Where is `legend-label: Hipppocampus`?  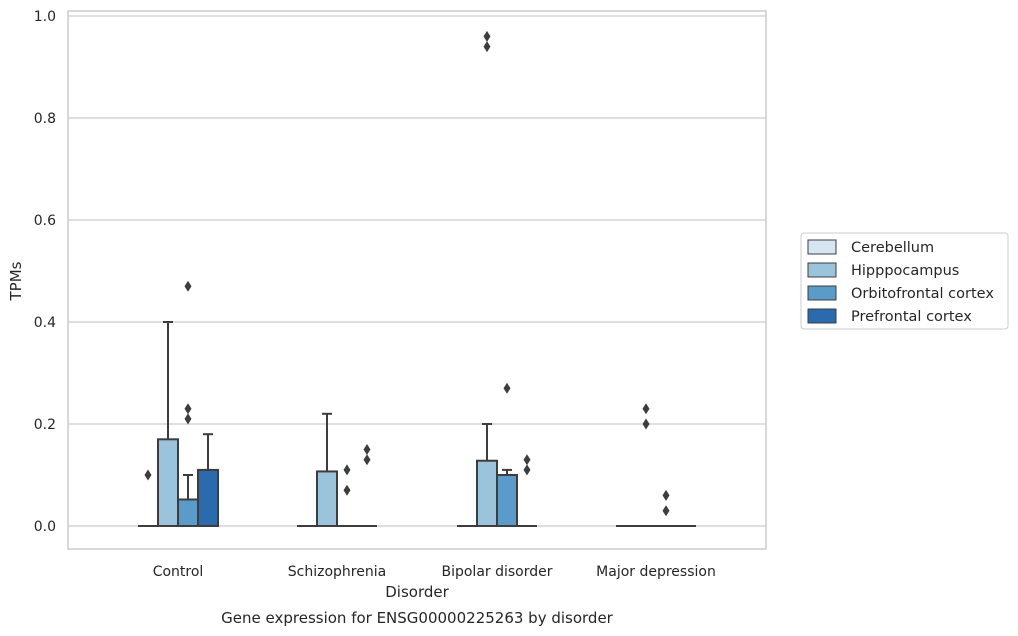 legend-label: Hipppocampus is located at coordinates (905, 271).